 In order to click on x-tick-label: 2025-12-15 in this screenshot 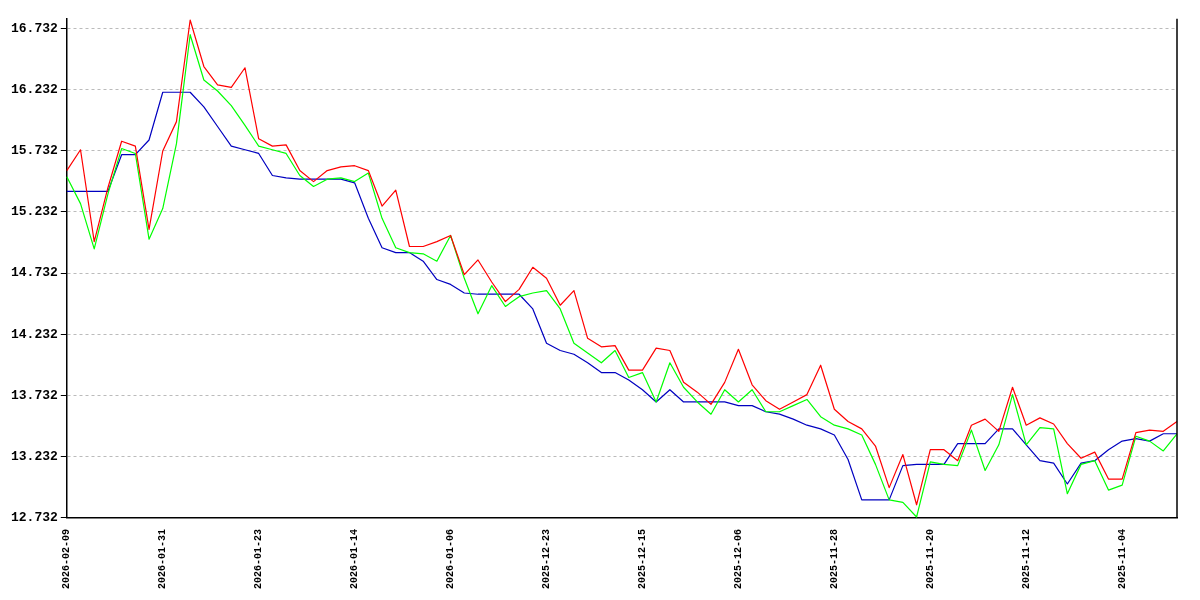, I will do `click(642, 559)`.